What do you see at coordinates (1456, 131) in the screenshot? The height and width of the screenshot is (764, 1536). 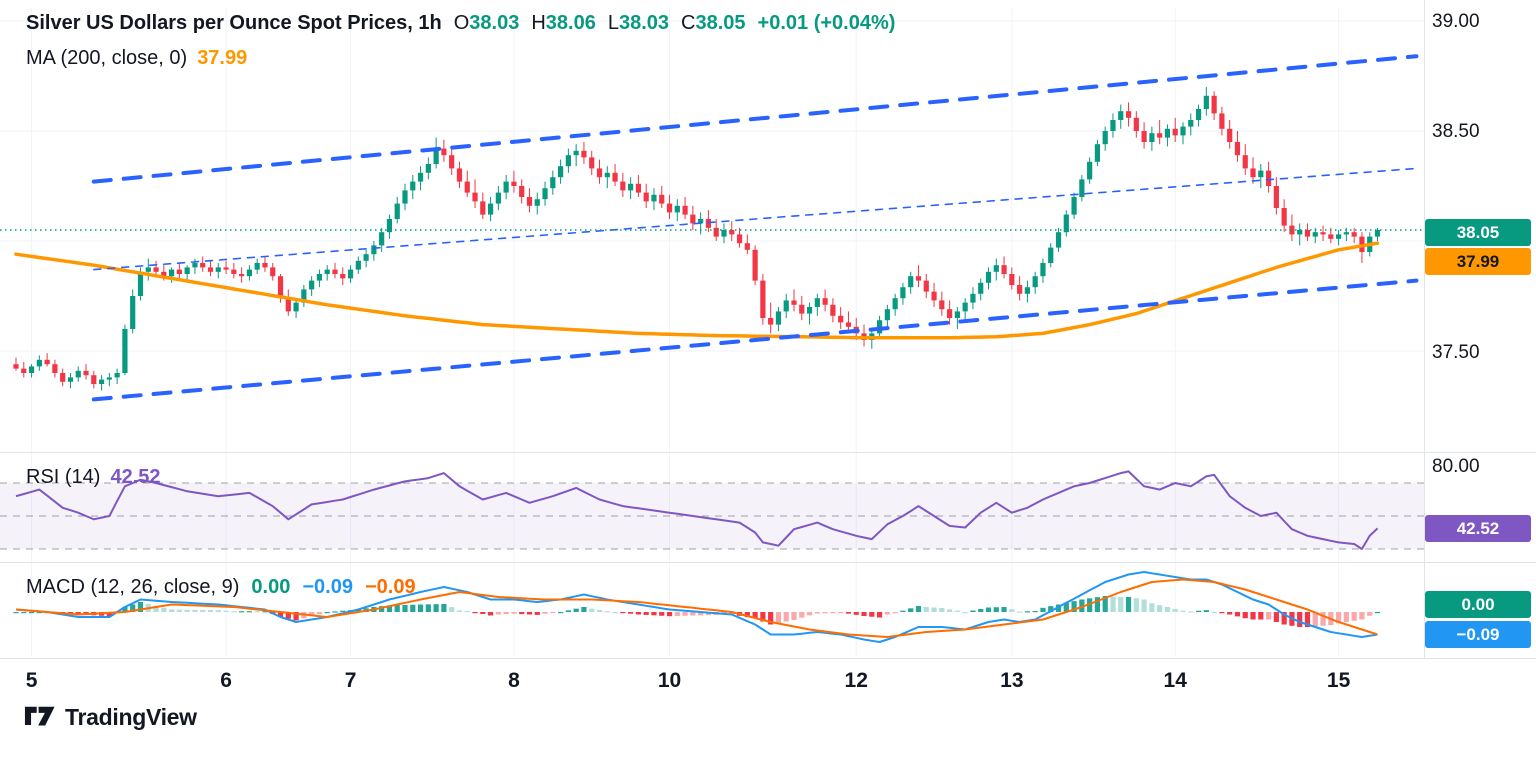 I see `price-tick-3850: 38.50` at bounding box center [1456, 131].